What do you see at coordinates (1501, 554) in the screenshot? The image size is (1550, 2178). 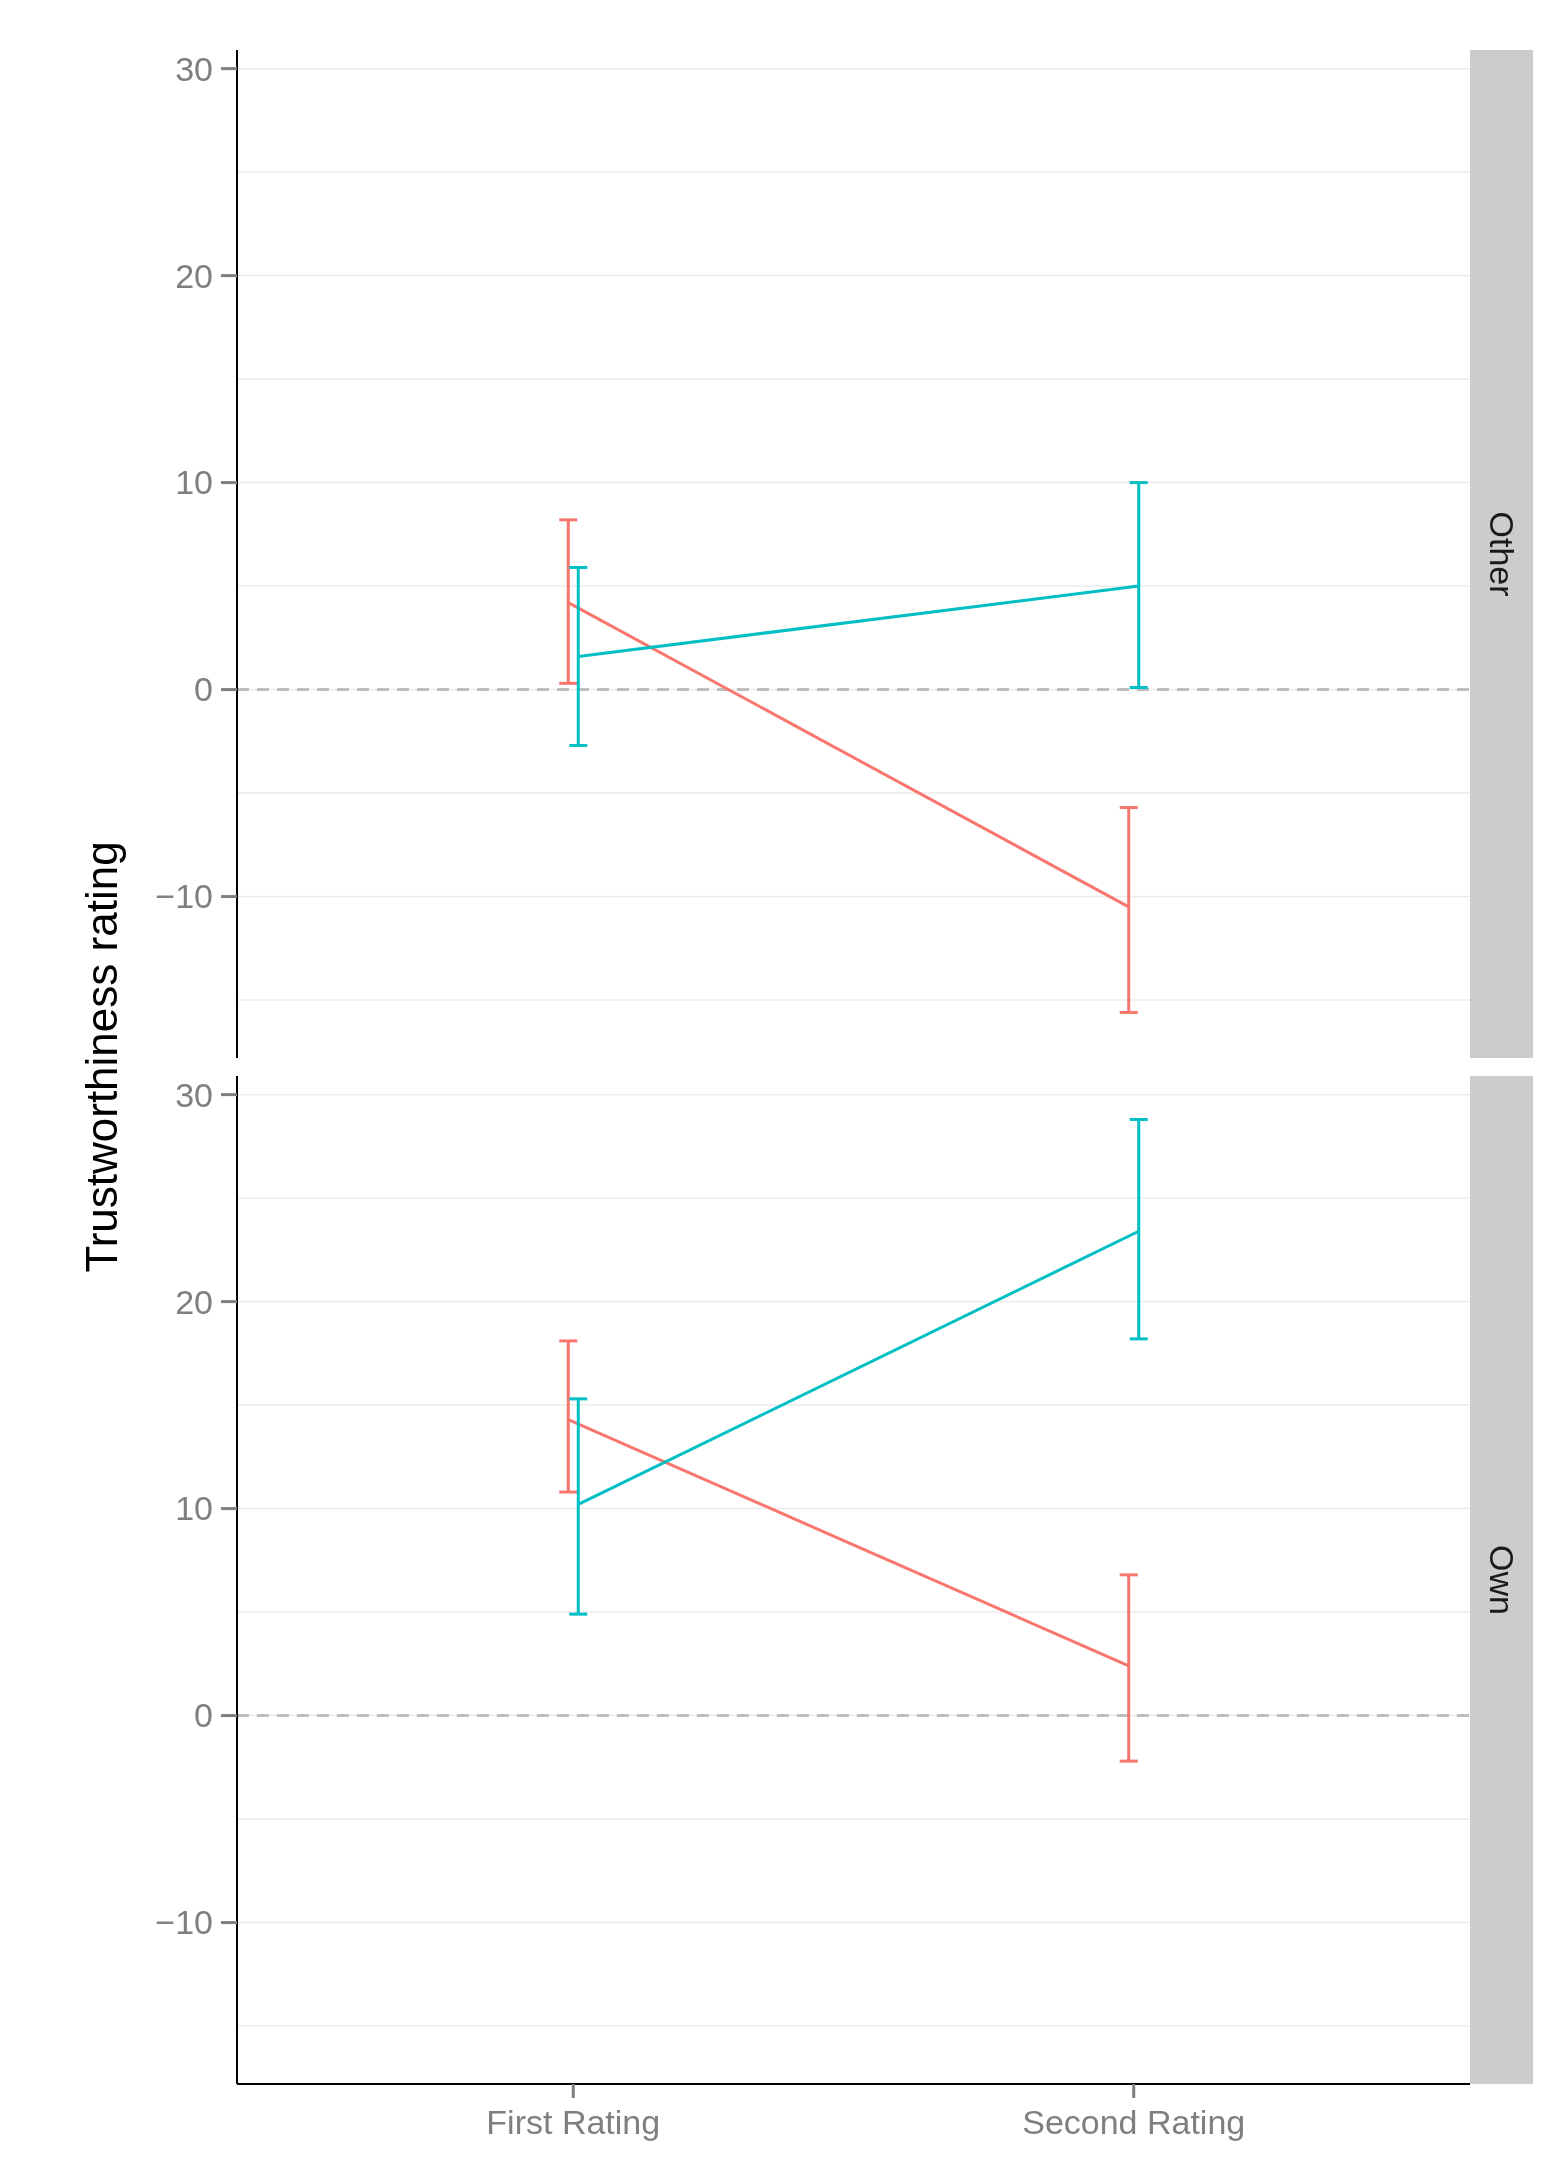 I see `text: Other` at bounding box center [1501, 554].